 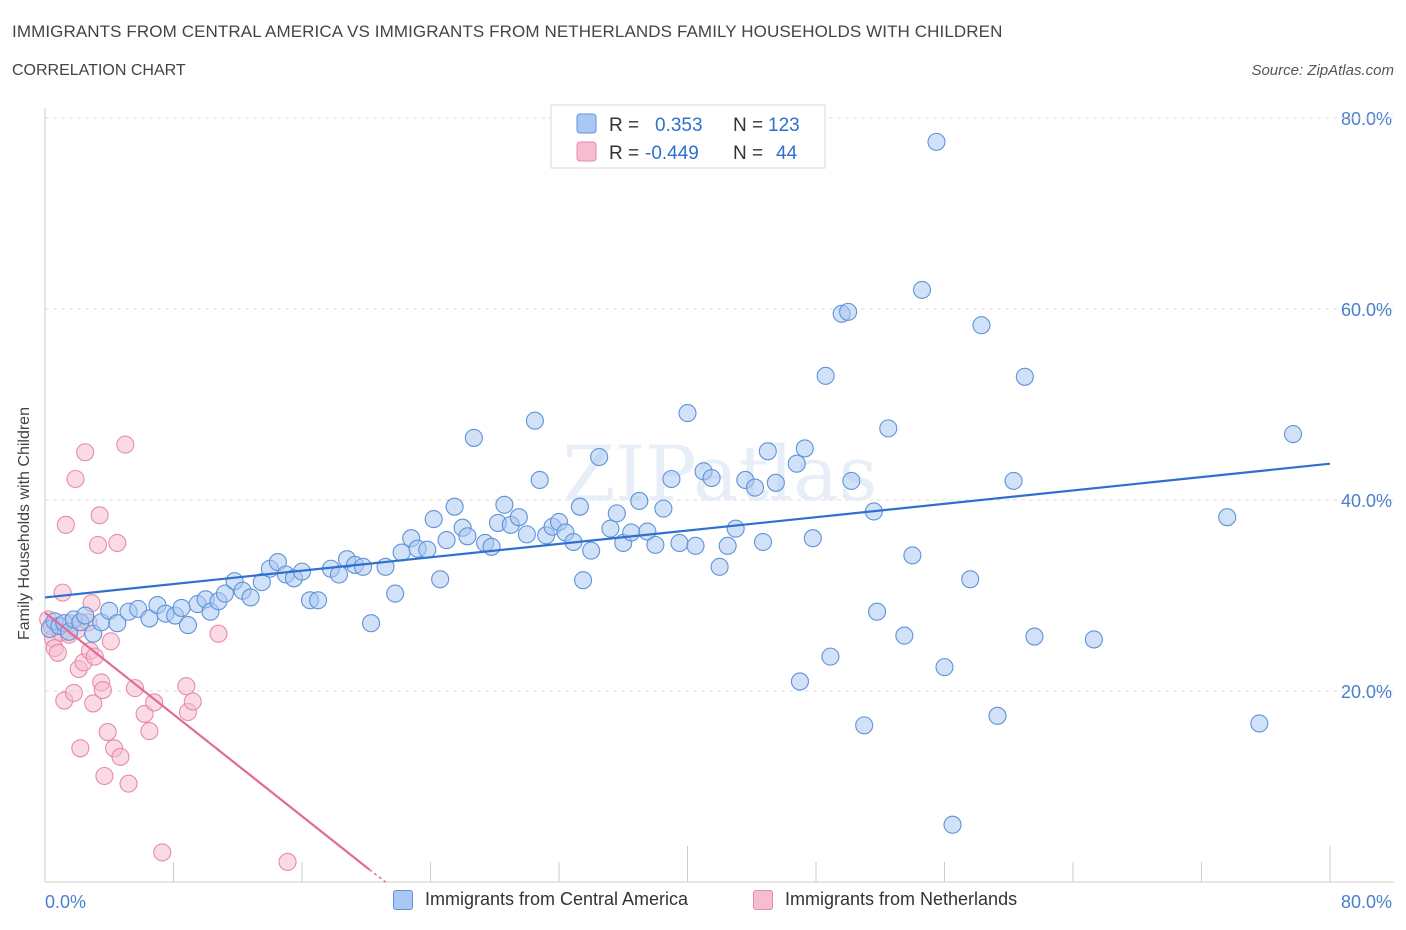 What do you see at coordinates (1366, 310) in the screenshot?
I see `y-tick-label: 60.0%` at bounding box center [1366, 310].